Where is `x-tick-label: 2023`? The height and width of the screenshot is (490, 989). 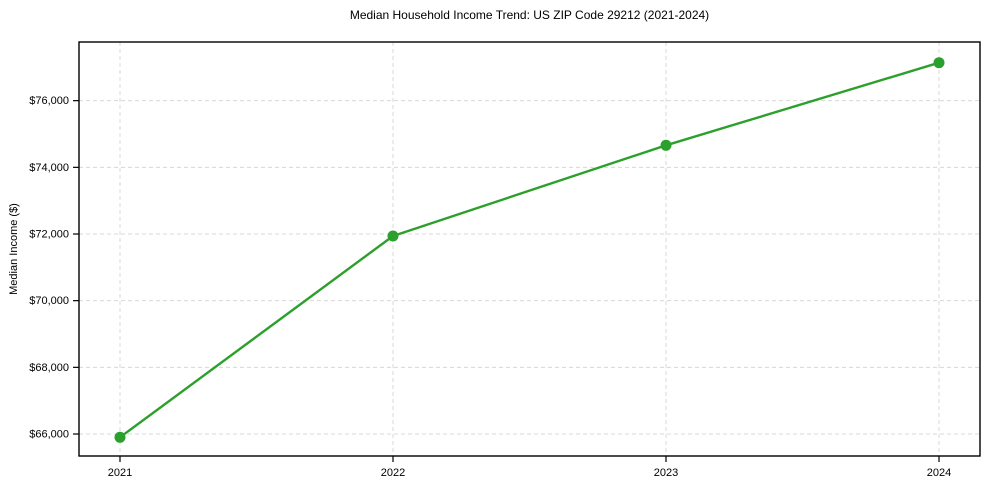
x-tick-label: 2023 is located at coordinates (666, 473).